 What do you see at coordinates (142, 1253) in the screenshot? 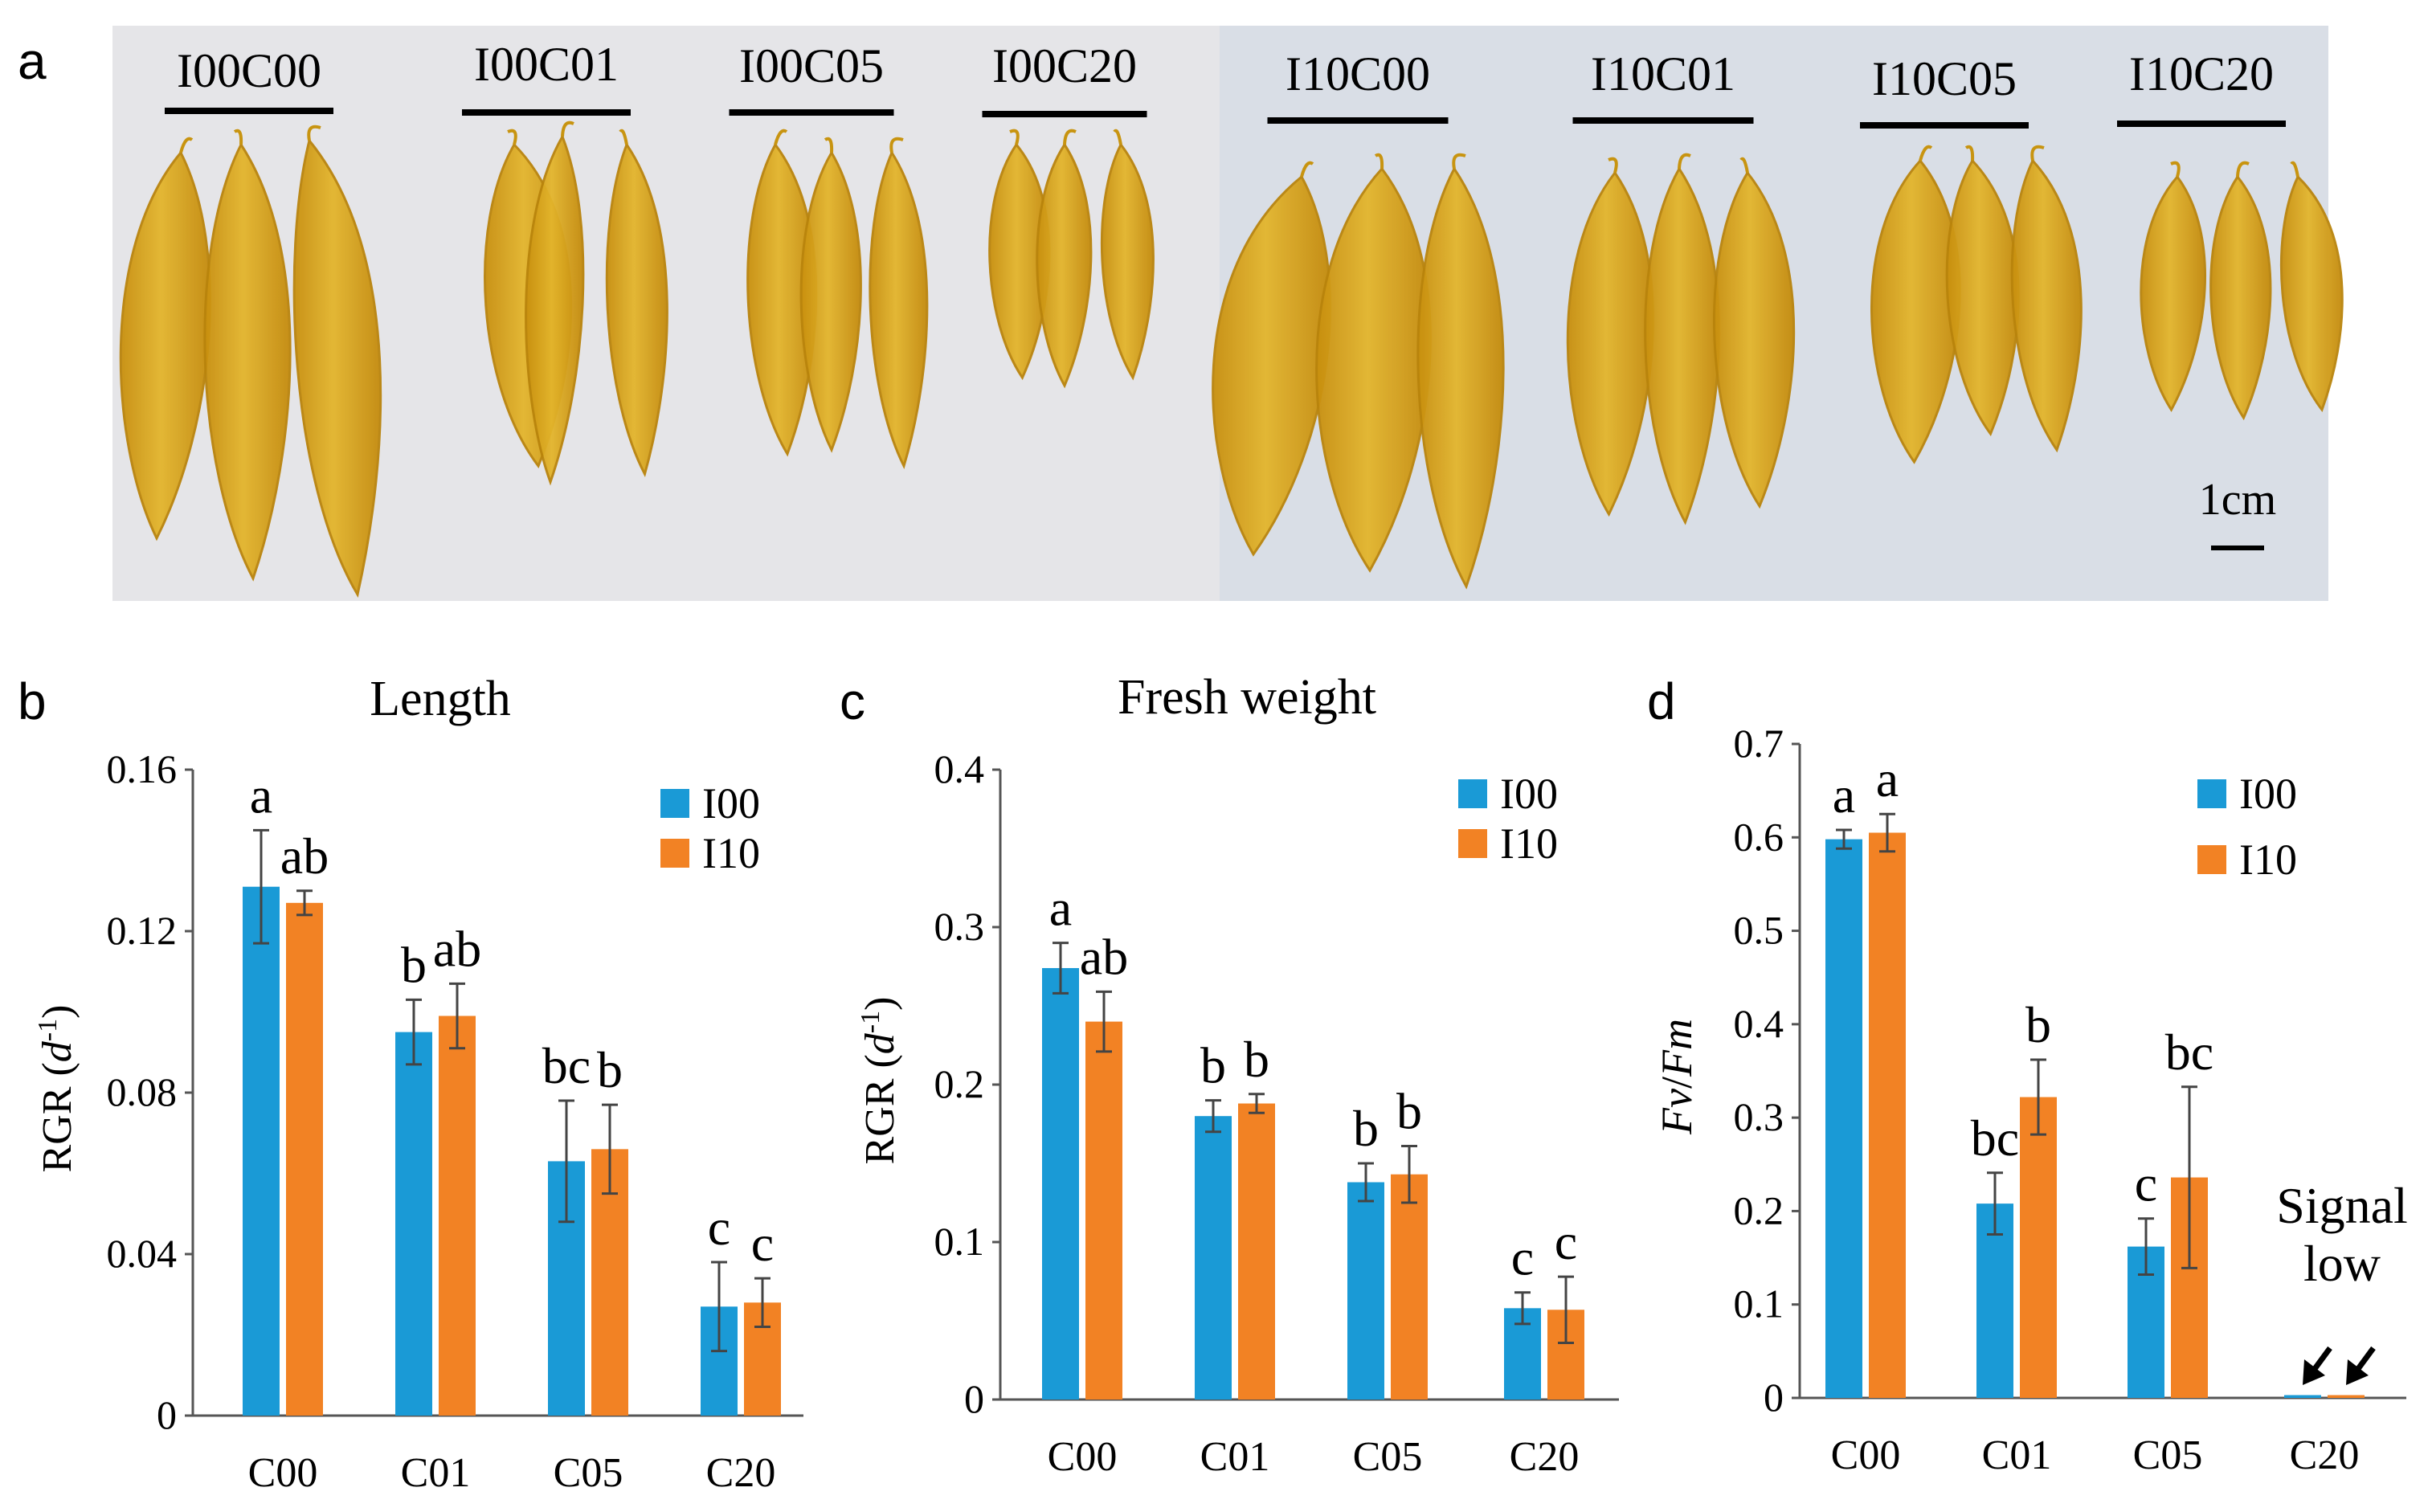
I see `y-tick-label: 0.04` at bounding box center [142, 1253].